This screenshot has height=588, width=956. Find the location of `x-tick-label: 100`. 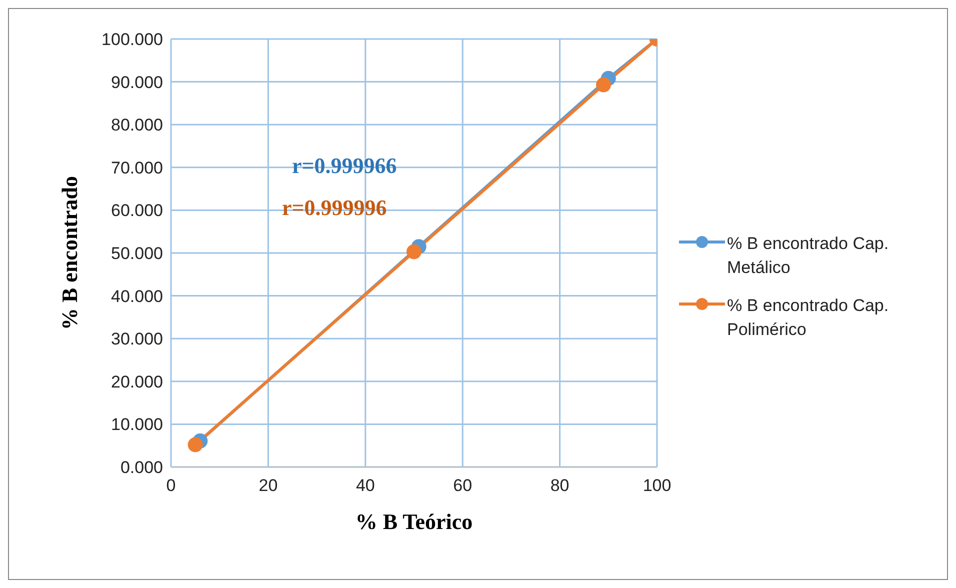

x-tick-label: 100 is located at coordinates (657, 485).